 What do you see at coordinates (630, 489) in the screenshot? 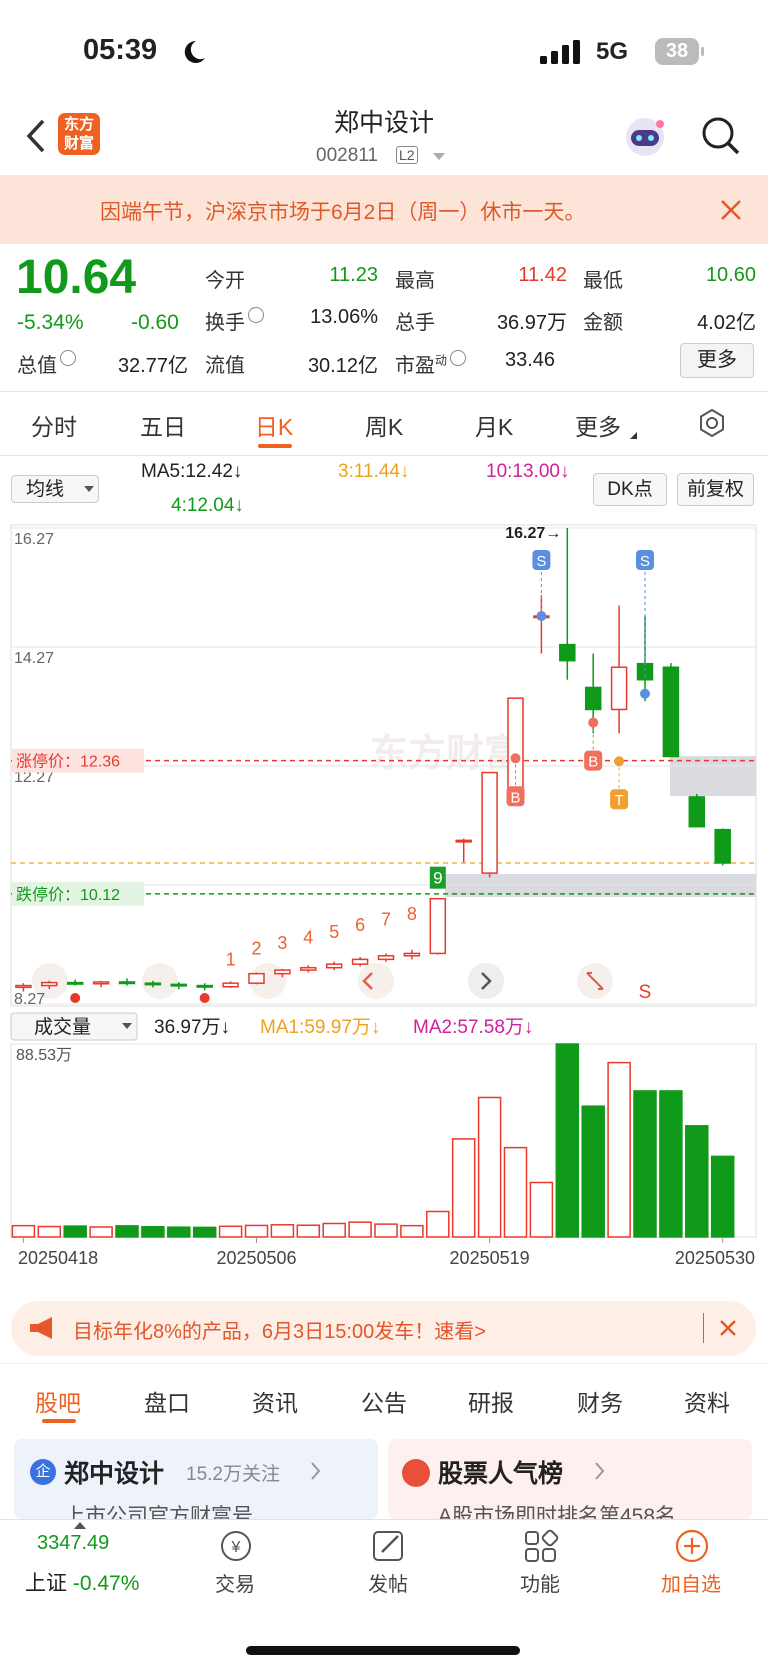
I see `dk-button: DK点` at bounding box center [630, 489].